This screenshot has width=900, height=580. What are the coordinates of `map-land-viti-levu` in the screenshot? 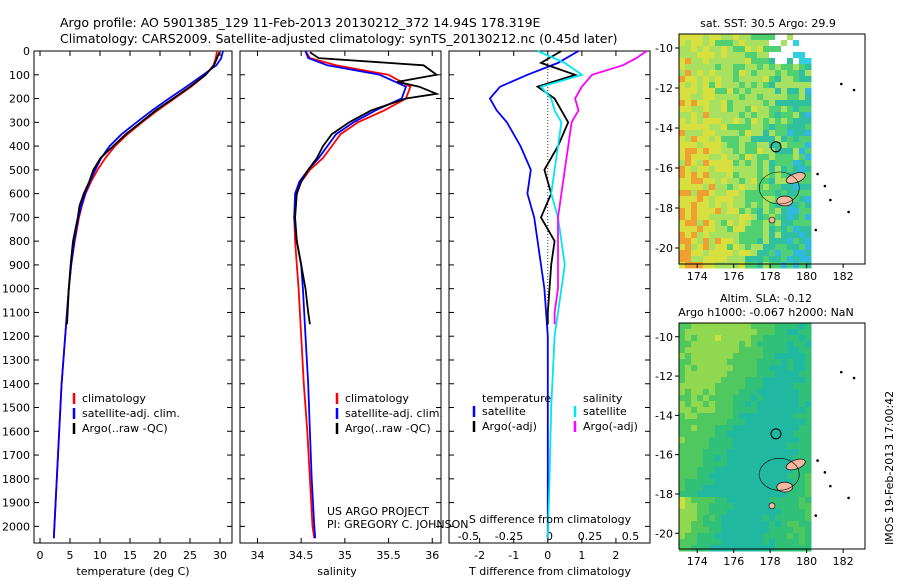 It's located at (785, 487).